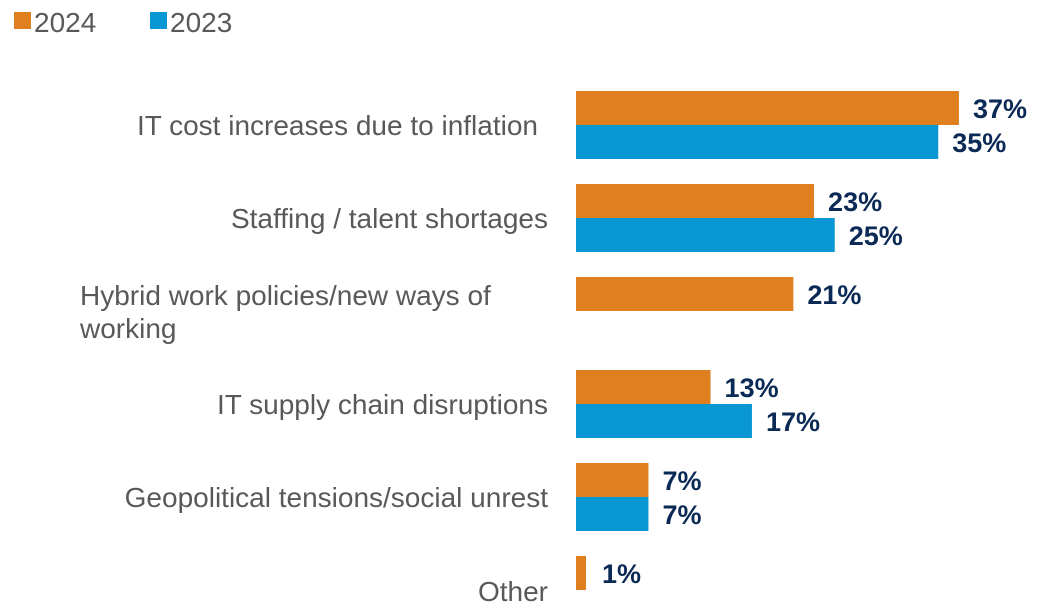 The height and width of the screenshot is (603, 1041). Describe the element at coordinates (65, 22) in the screenshot. I see `legend-label-2024: 2024` at that location.